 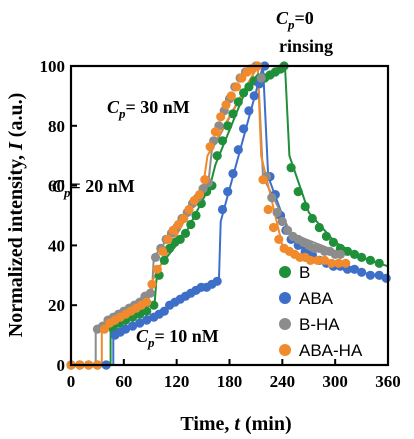 What do you see at coordinates (283, 381) in the screenshot?
I see `x-tick-label: 240` at bounding box center [283, 381].